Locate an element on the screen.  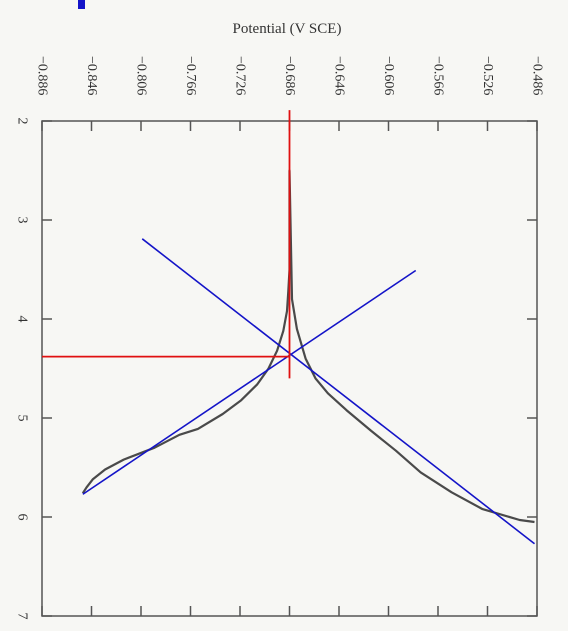
potential-tick-label: −0.486 is located at coordinates (537, 75).